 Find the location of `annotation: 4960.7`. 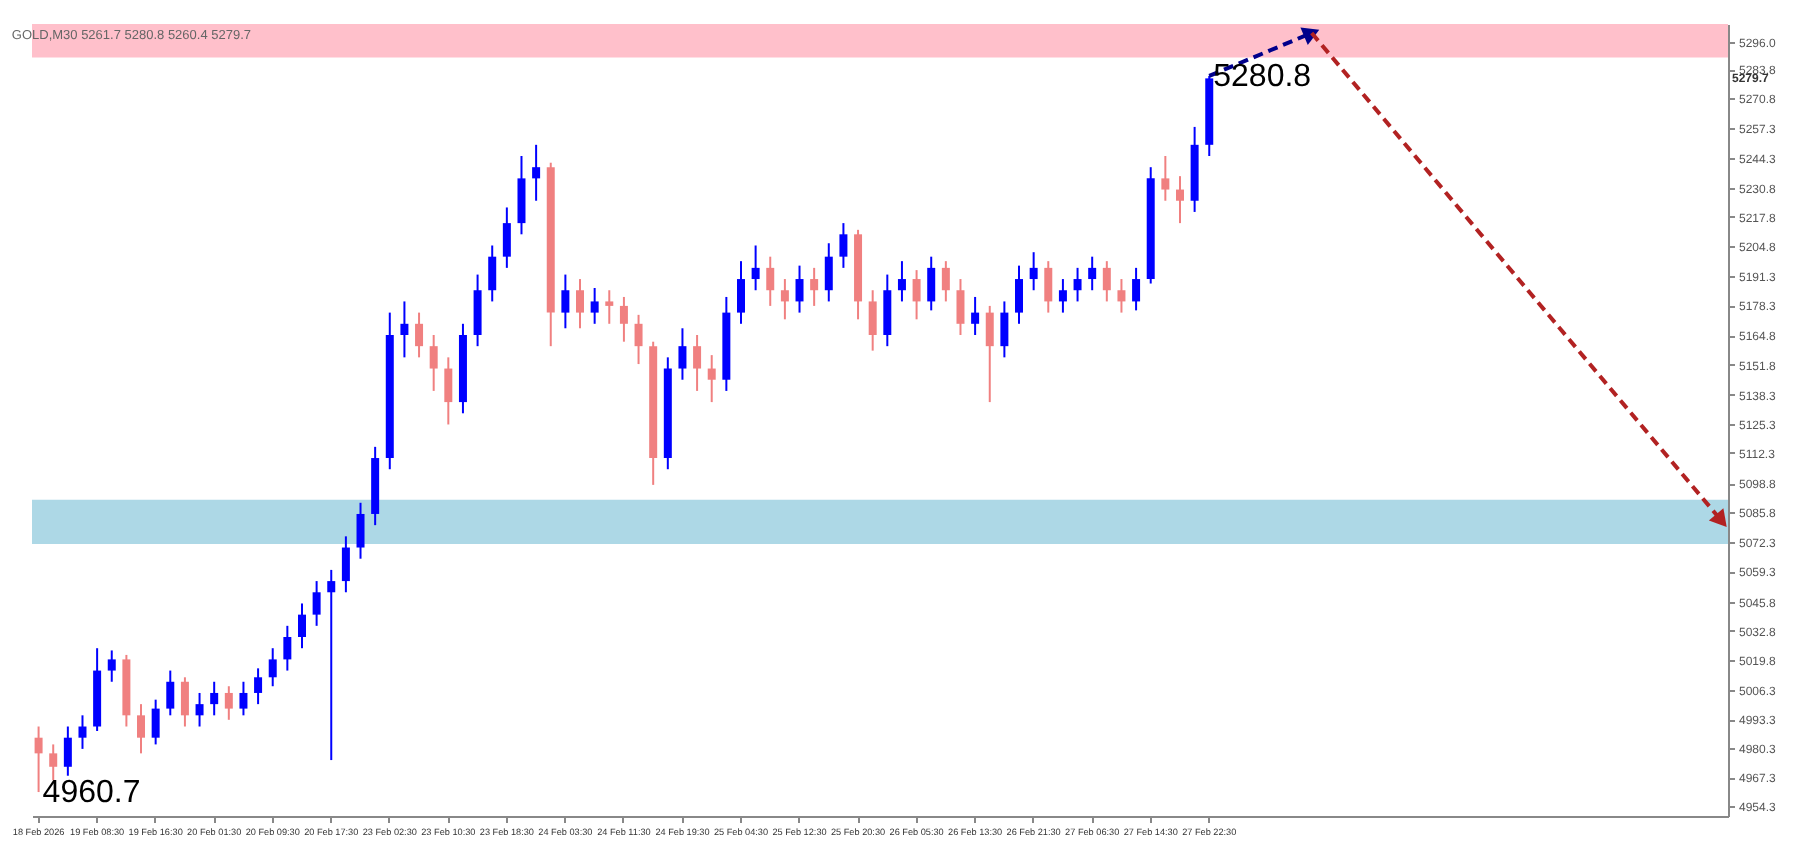

annotation: 4960.7 is located at coordinates (91, 793).